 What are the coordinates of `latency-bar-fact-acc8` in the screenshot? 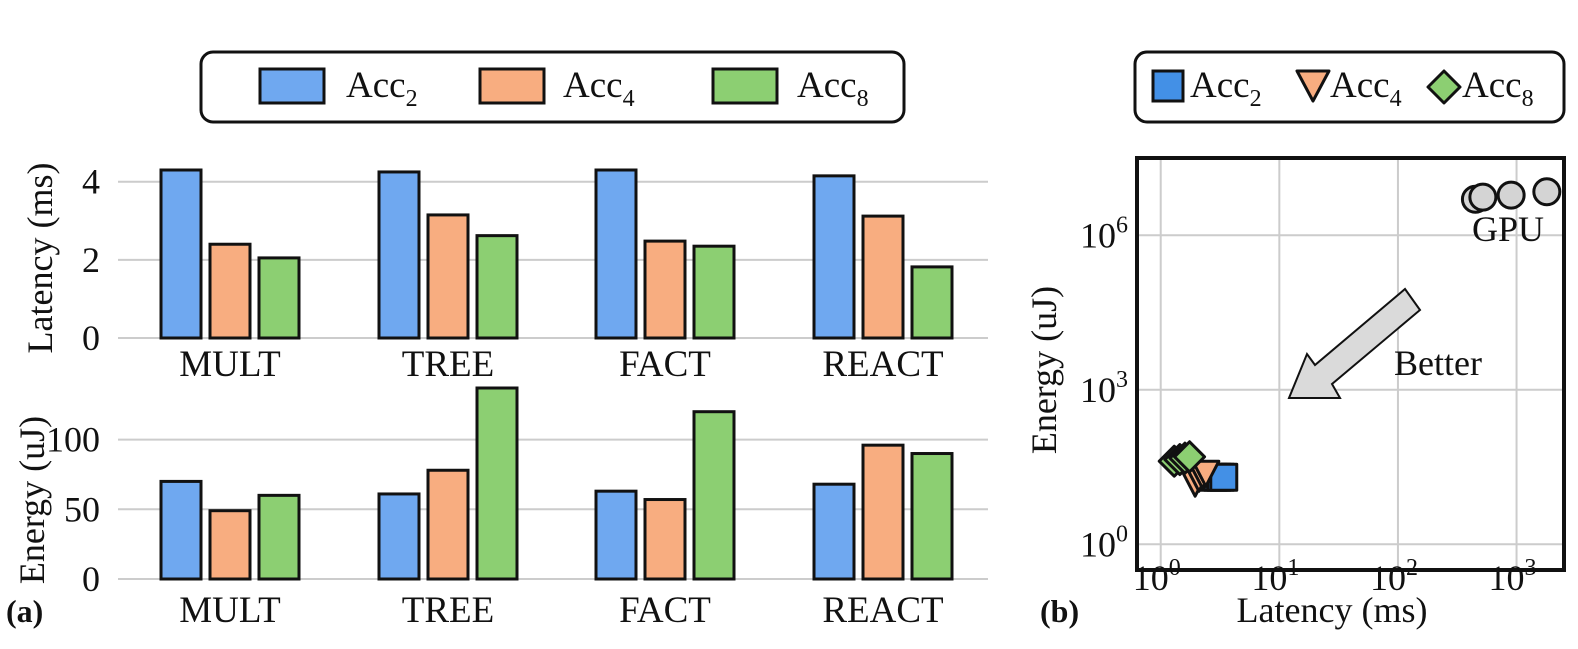 It's located at (714, 292).